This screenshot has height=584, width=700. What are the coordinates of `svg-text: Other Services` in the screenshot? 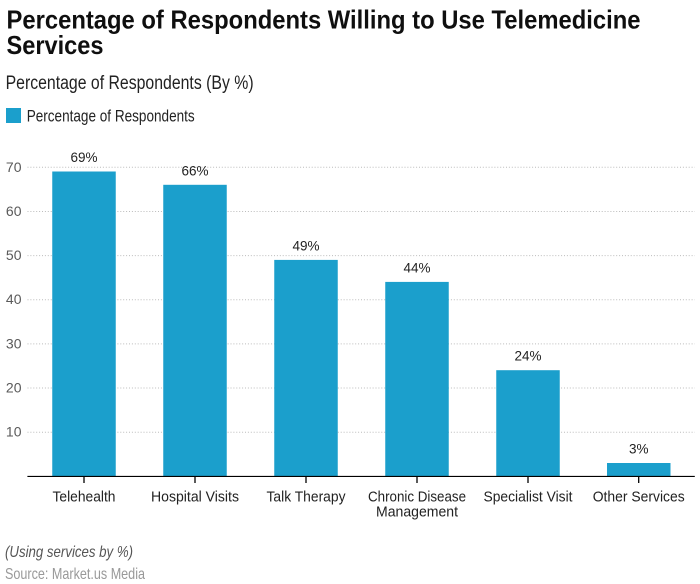 It's located at (639, 497).